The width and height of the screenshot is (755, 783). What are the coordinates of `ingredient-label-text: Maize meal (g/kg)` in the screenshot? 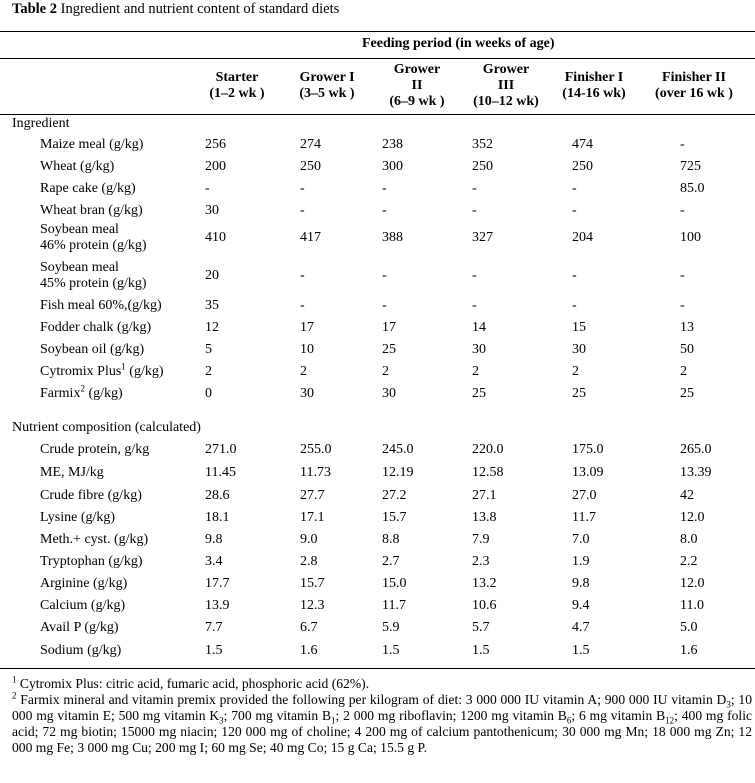 It's located at (92, 144).